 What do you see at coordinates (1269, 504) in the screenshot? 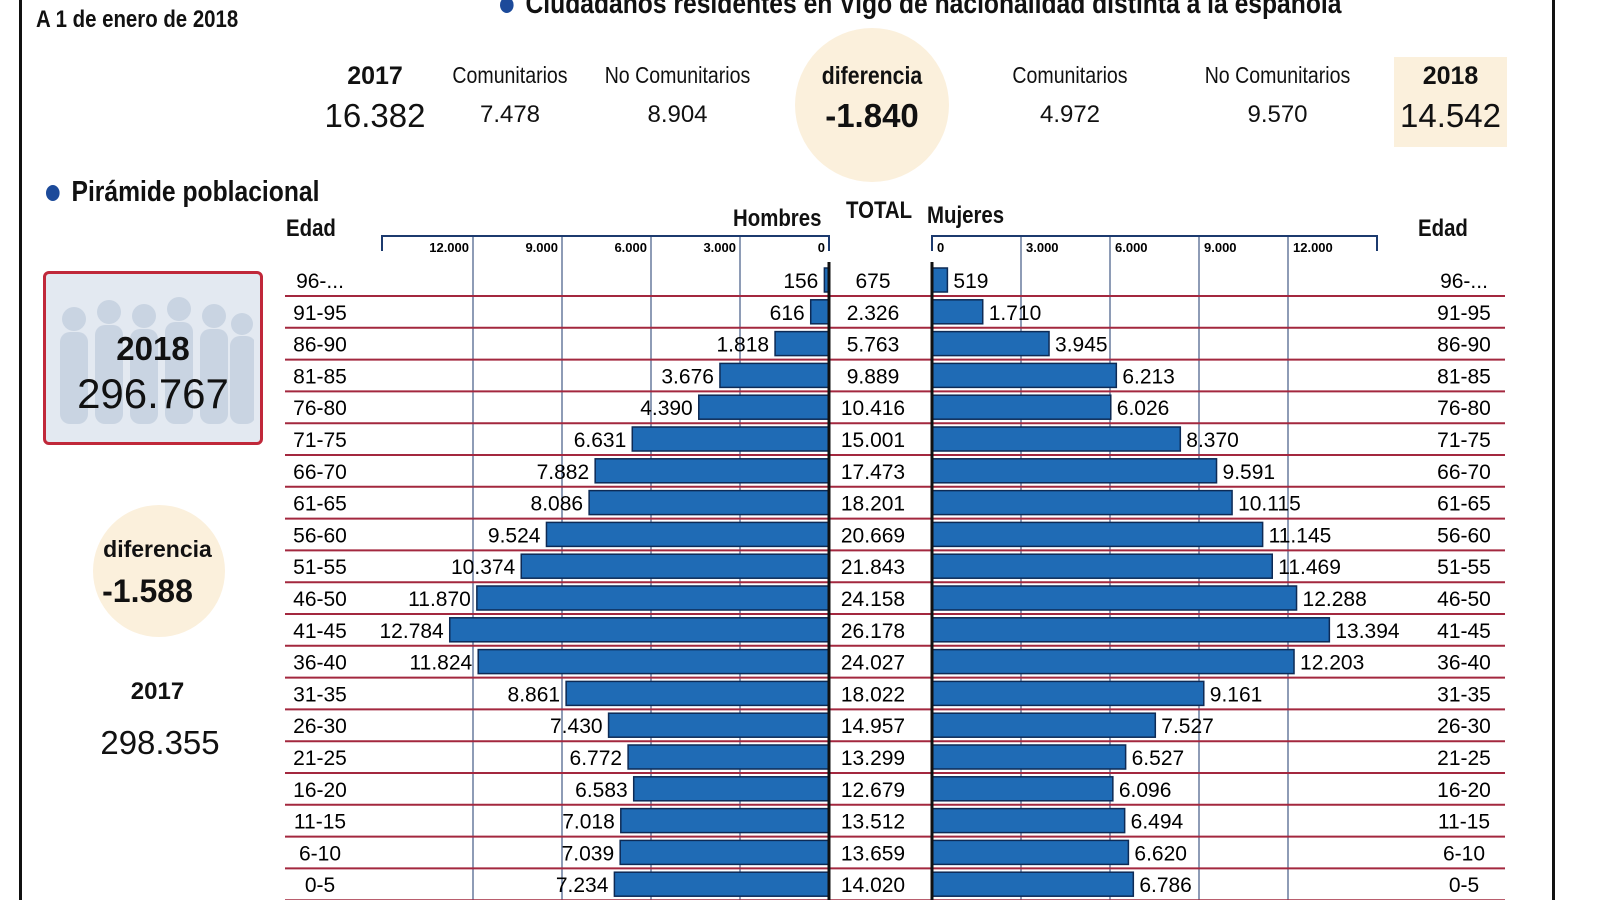
I see `women-value-label: 10.115` at bounding box center [1269, 504].